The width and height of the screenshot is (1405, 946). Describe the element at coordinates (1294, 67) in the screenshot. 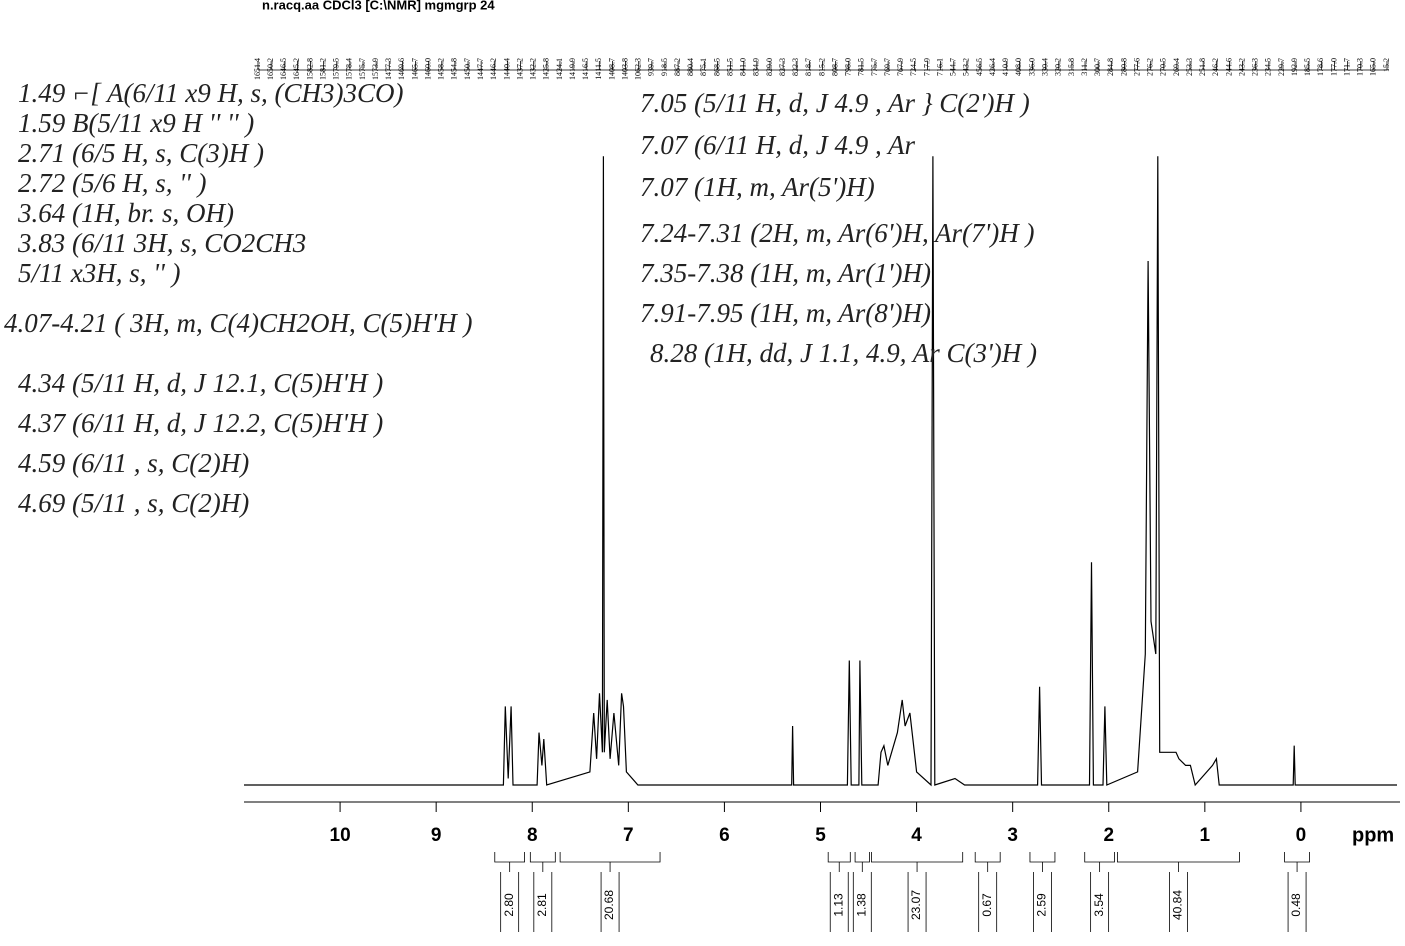

I see `peak-label: 192.9` at that location.